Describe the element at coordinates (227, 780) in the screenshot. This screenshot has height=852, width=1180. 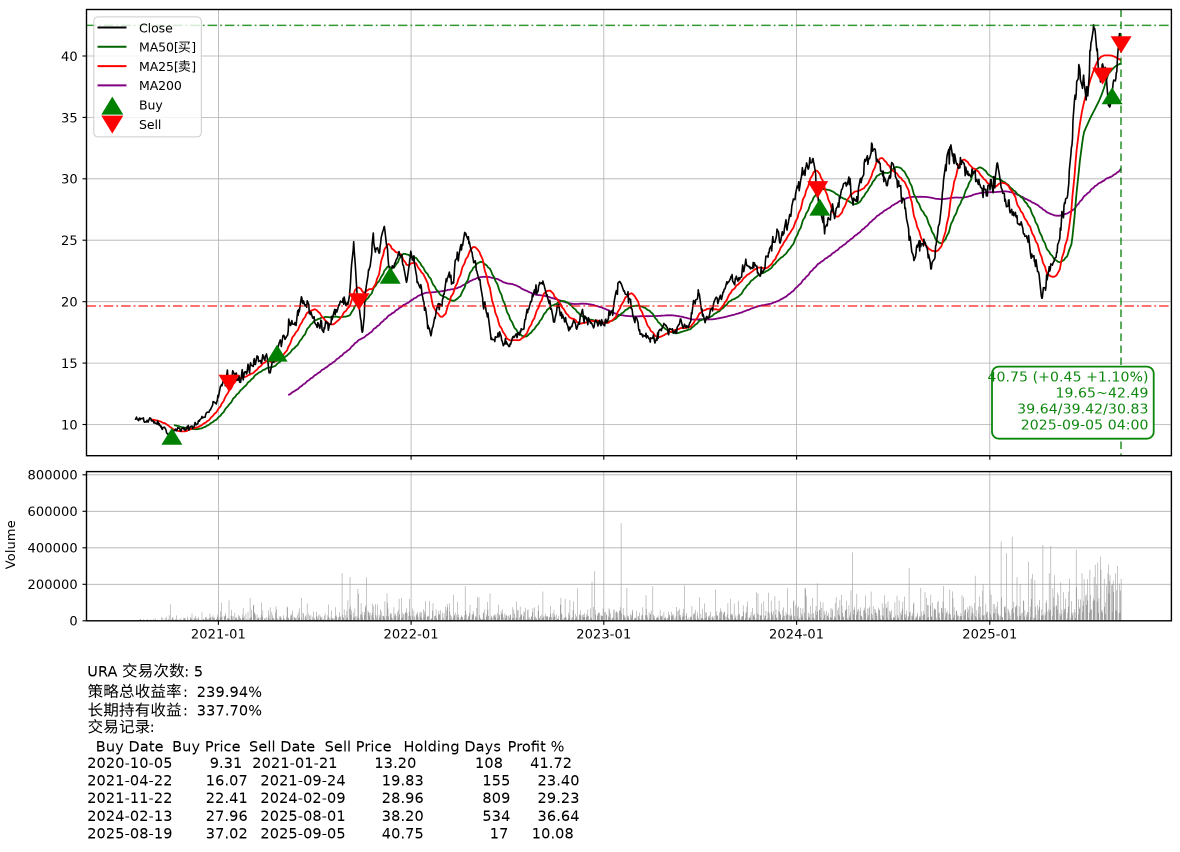
I see `svg-text: 16.07` at that location.